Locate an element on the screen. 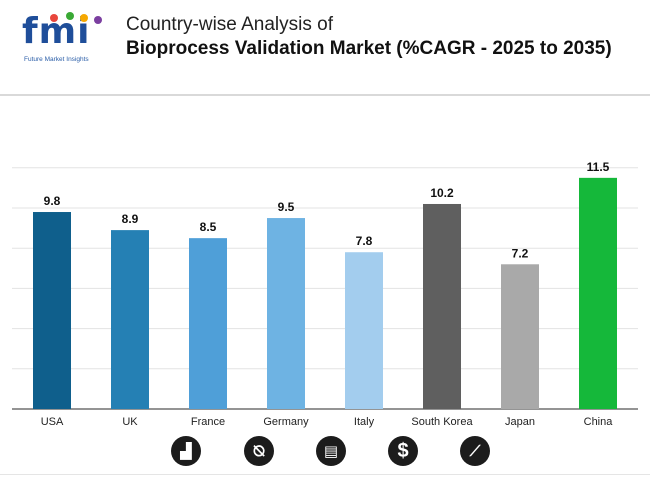 This screenshot has height=480, width=650. value-label: 7.2 is located at coordinates (520, 253).